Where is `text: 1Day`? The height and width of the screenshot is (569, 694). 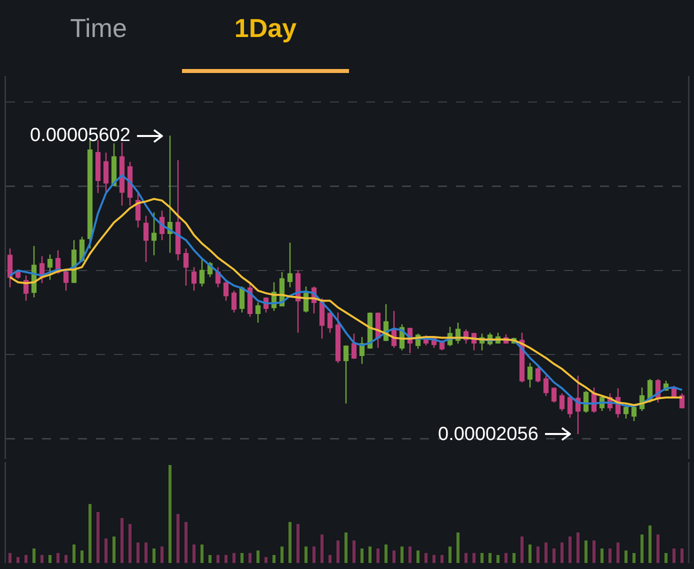
text: 1Day is located at coordinates (265, 28).